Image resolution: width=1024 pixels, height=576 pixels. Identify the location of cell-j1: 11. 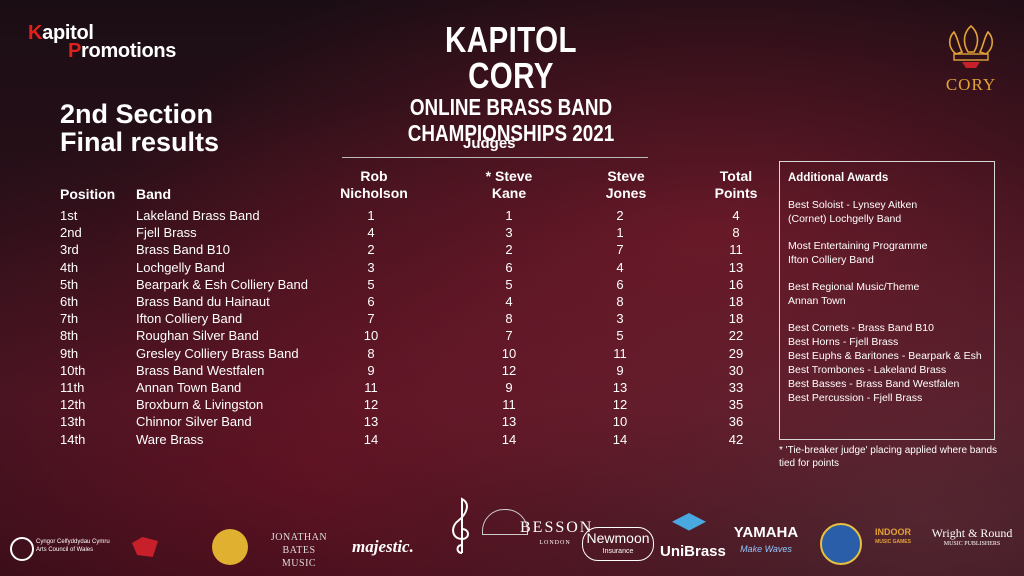
(371, 387).